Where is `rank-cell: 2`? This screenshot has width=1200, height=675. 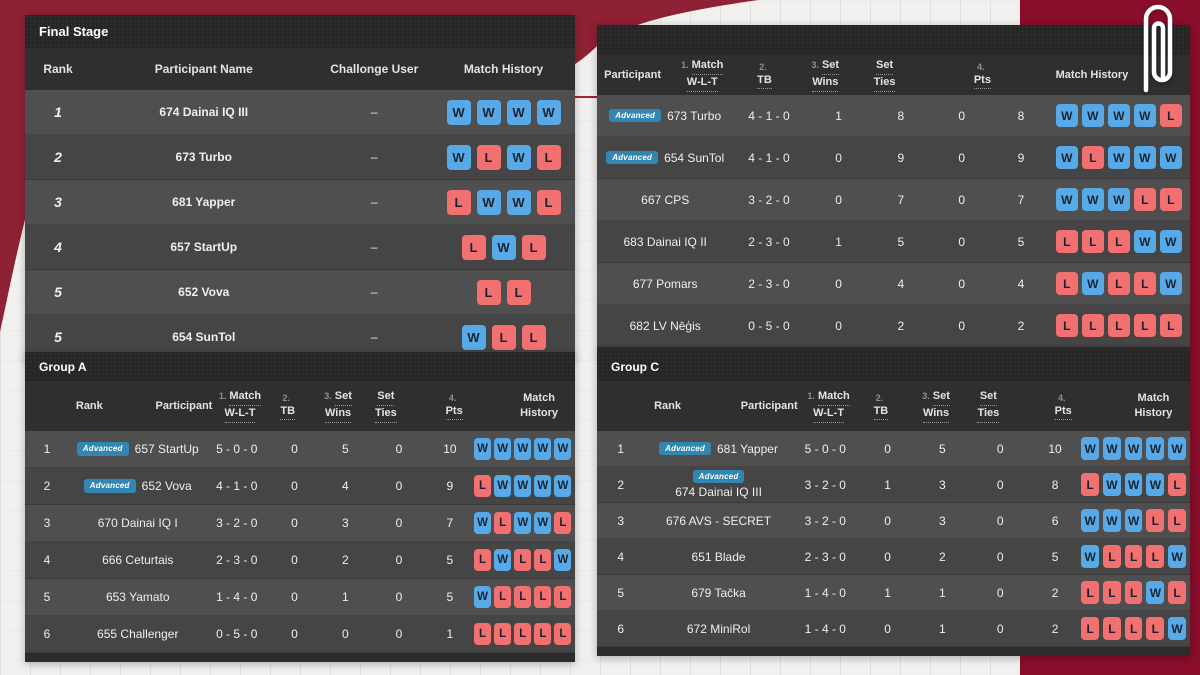 rank-cell: 2 is located at coordinates (47, 486).